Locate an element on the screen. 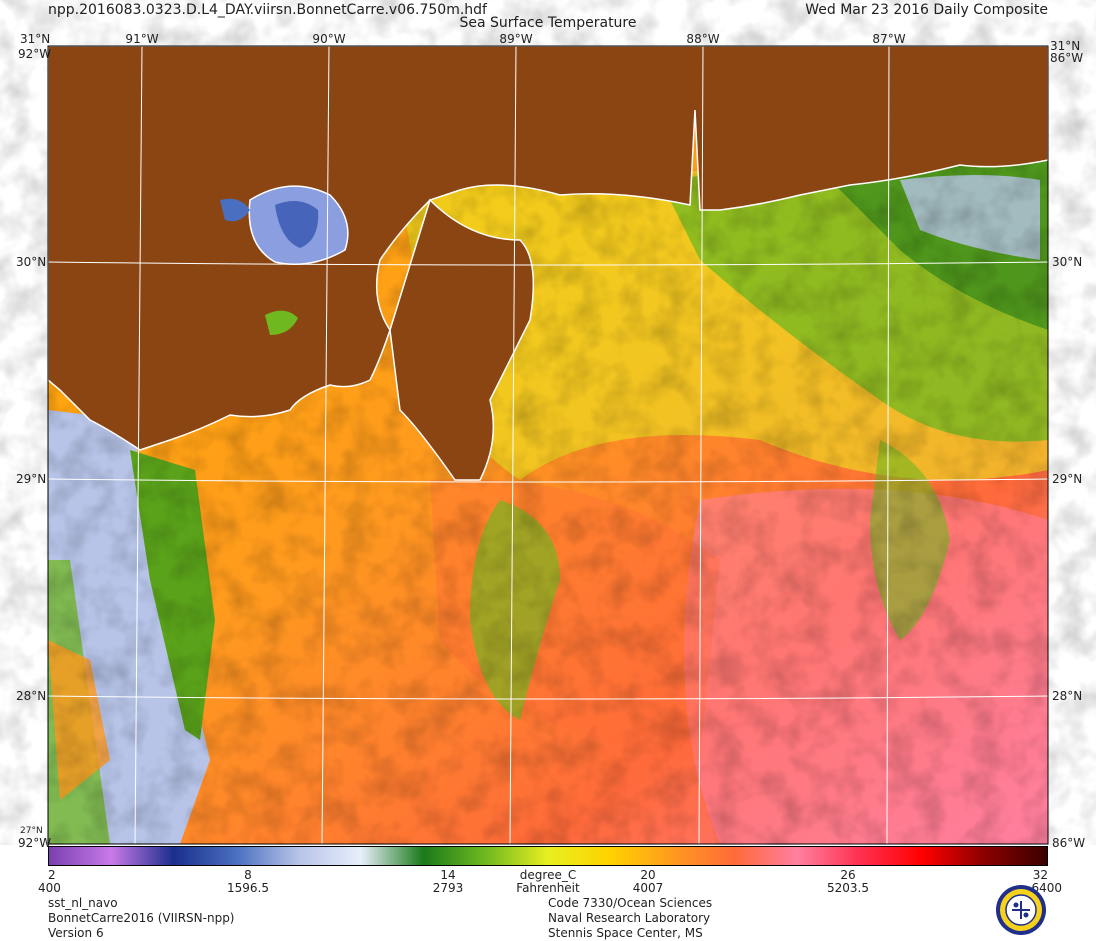 The width and height of the screenshot is (1096, 941). parallel-28n is located at coordinates (548, 697).